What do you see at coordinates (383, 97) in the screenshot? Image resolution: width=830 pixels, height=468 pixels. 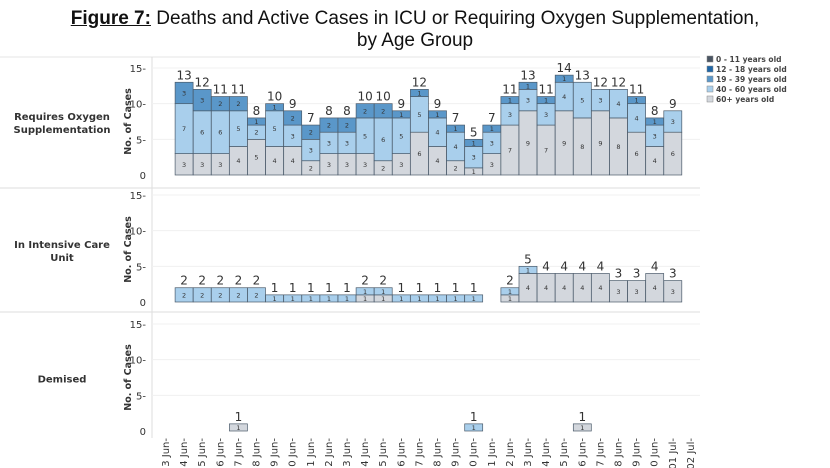 I see `total-label: 10` at bounding box center [383, 97].